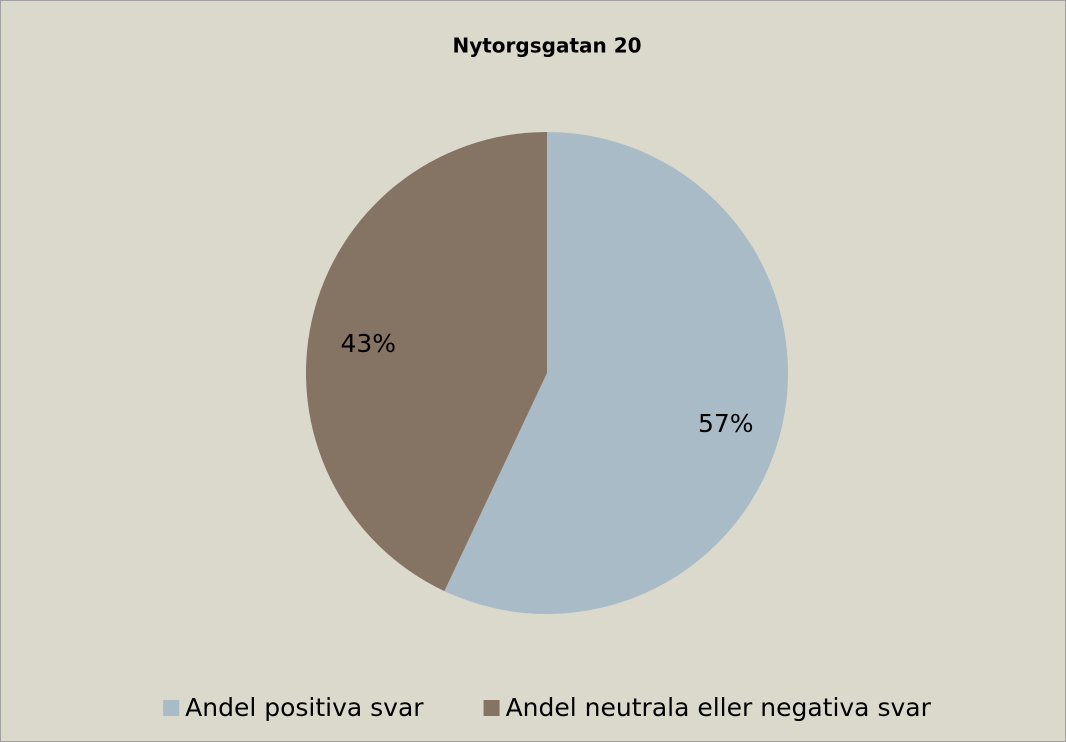  I want to click on pie-slice, so click(426, 362).